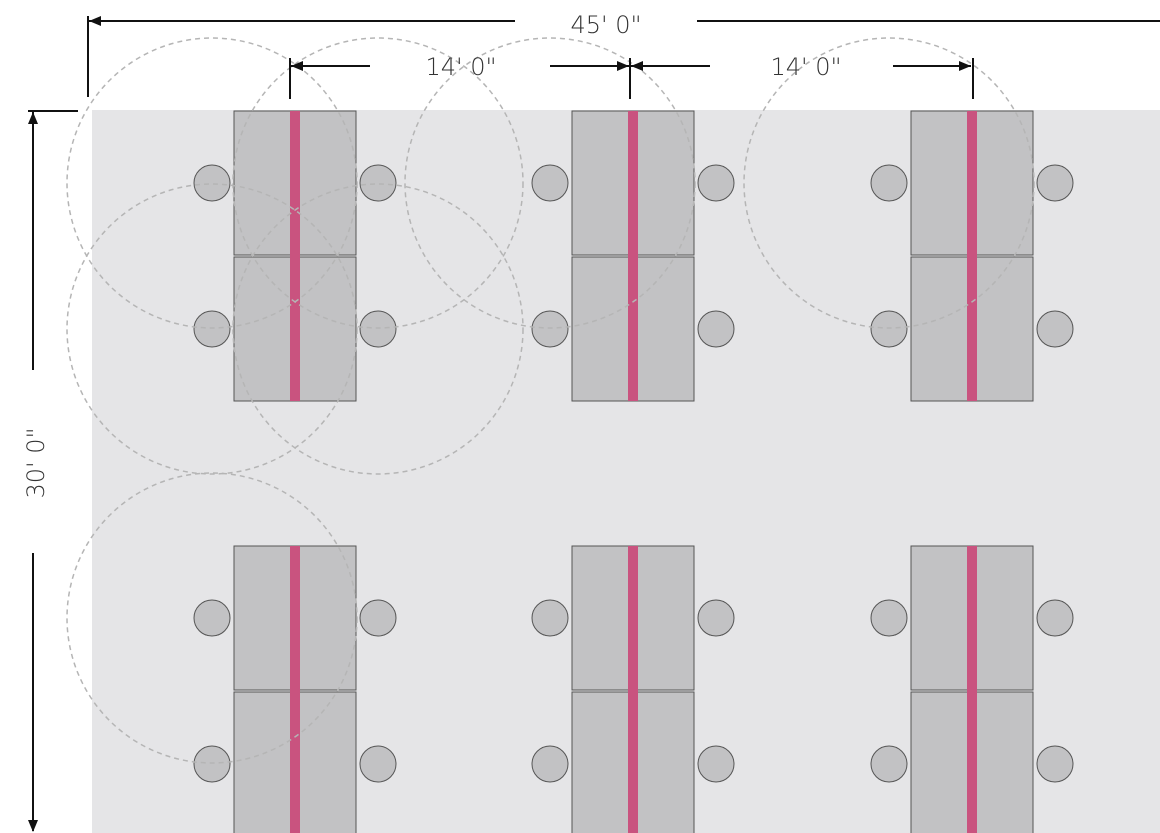  Describe the element at coordinates (95, 21) in the screenshot. I see `overall-width-arrowhead-left` at that location.